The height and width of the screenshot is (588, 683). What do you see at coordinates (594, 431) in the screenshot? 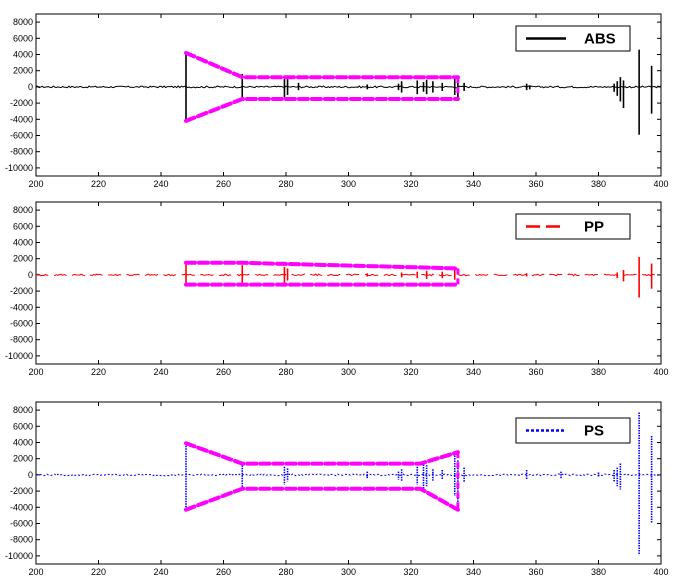
I see `legend-label: PS` at bounding box center [594, 431].